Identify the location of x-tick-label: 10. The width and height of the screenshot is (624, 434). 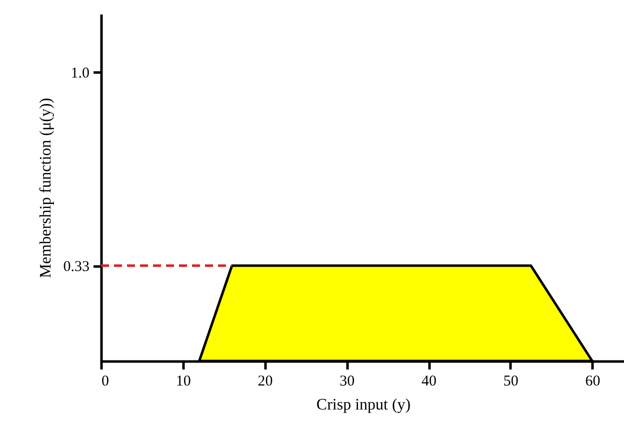
(183, 382).